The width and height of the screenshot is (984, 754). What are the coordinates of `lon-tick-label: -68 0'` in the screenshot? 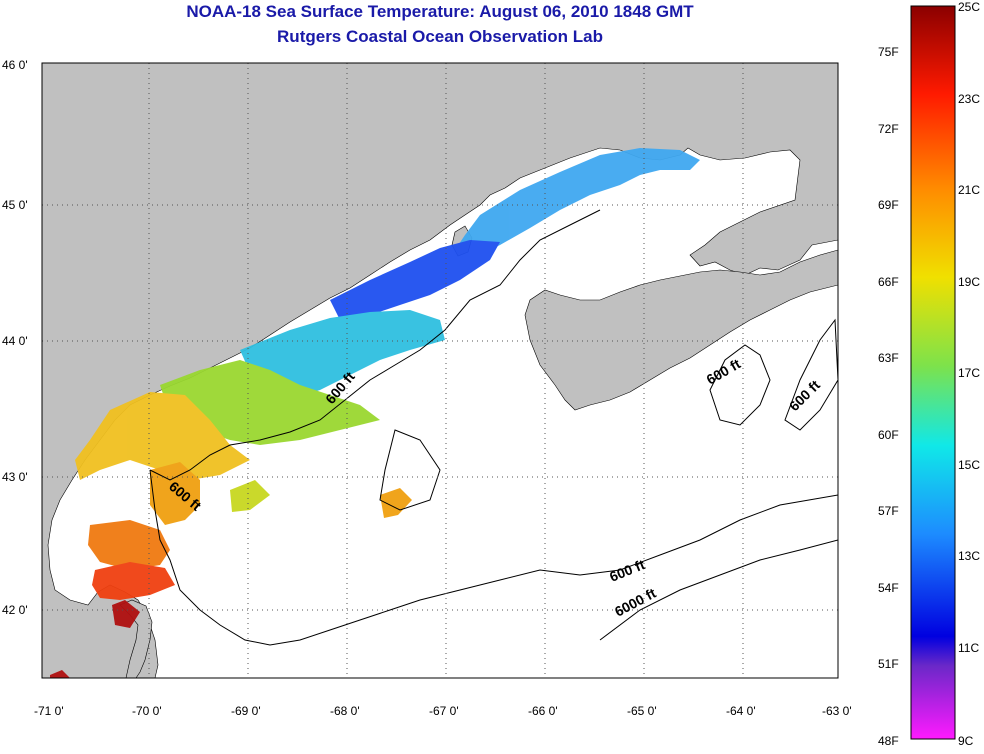 It's located at (345, 711).